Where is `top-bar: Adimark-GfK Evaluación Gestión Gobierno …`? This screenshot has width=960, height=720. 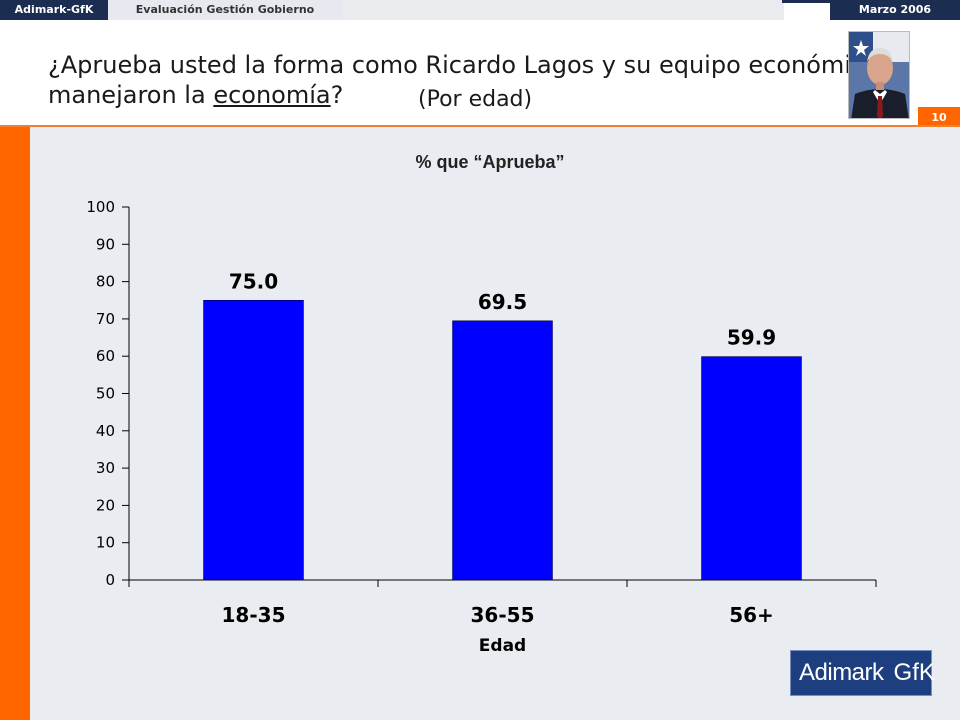 top-bar: Adimark-GfK Evaluación Gestión Gobierno … is located at coordinates (480, 10).